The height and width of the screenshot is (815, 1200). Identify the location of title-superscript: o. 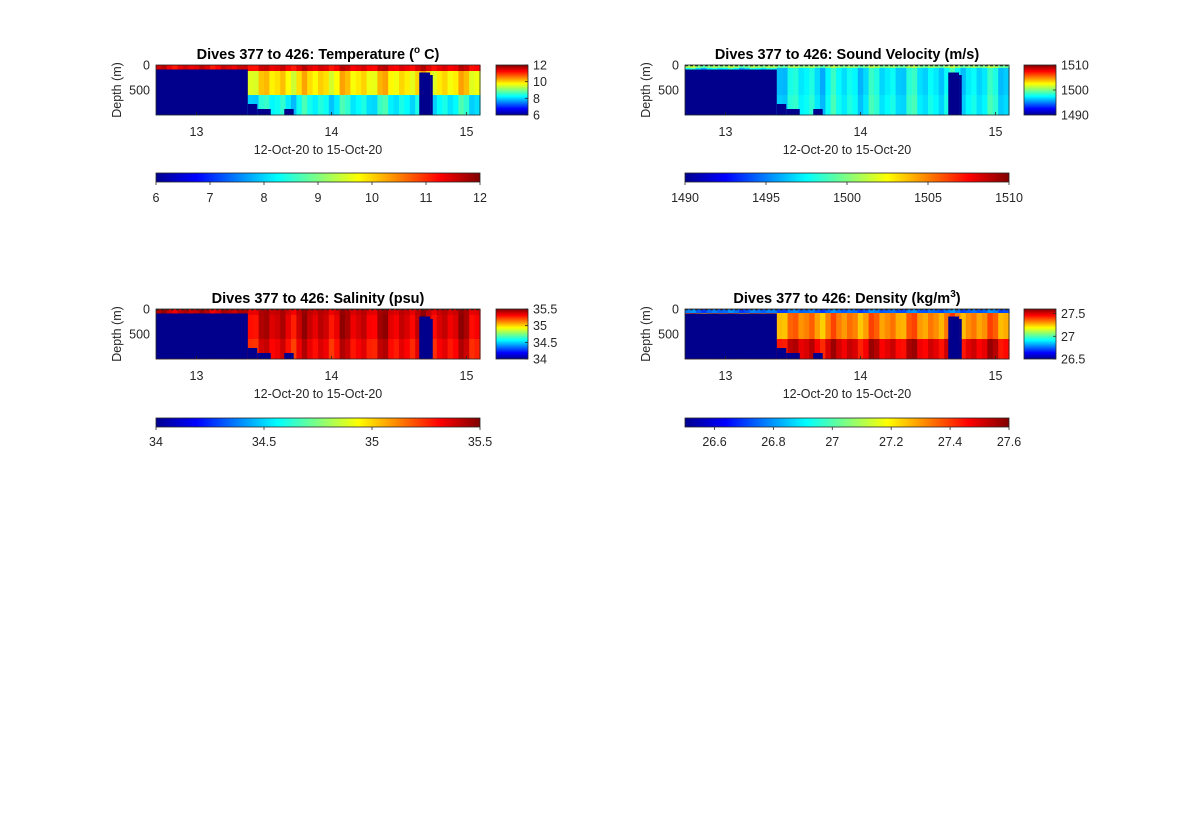
(417, 50).